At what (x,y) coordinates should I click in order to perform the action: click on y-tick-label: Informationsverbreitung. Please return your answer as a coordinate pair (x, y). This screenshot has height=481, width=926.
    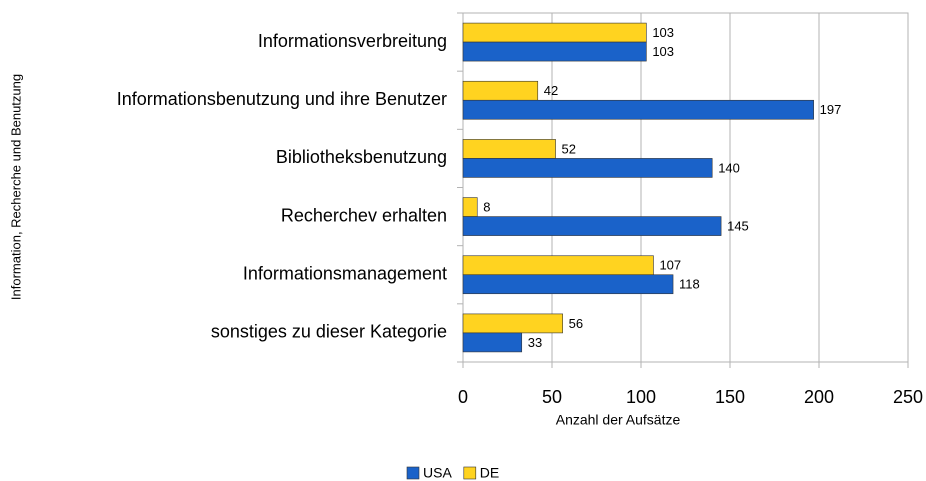
    Looking at the image, I should click on (352, 41).